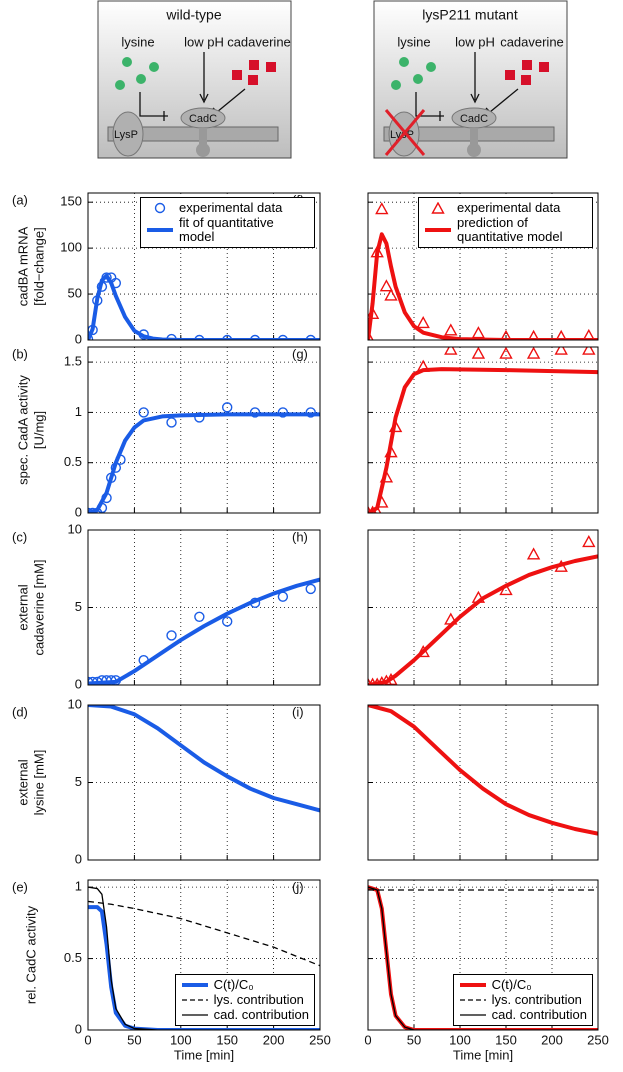  What do you see at coordinates (552, 1039) in the screenshot?
I see `x-tick-label: 200` at bounding box center [552, 1039].